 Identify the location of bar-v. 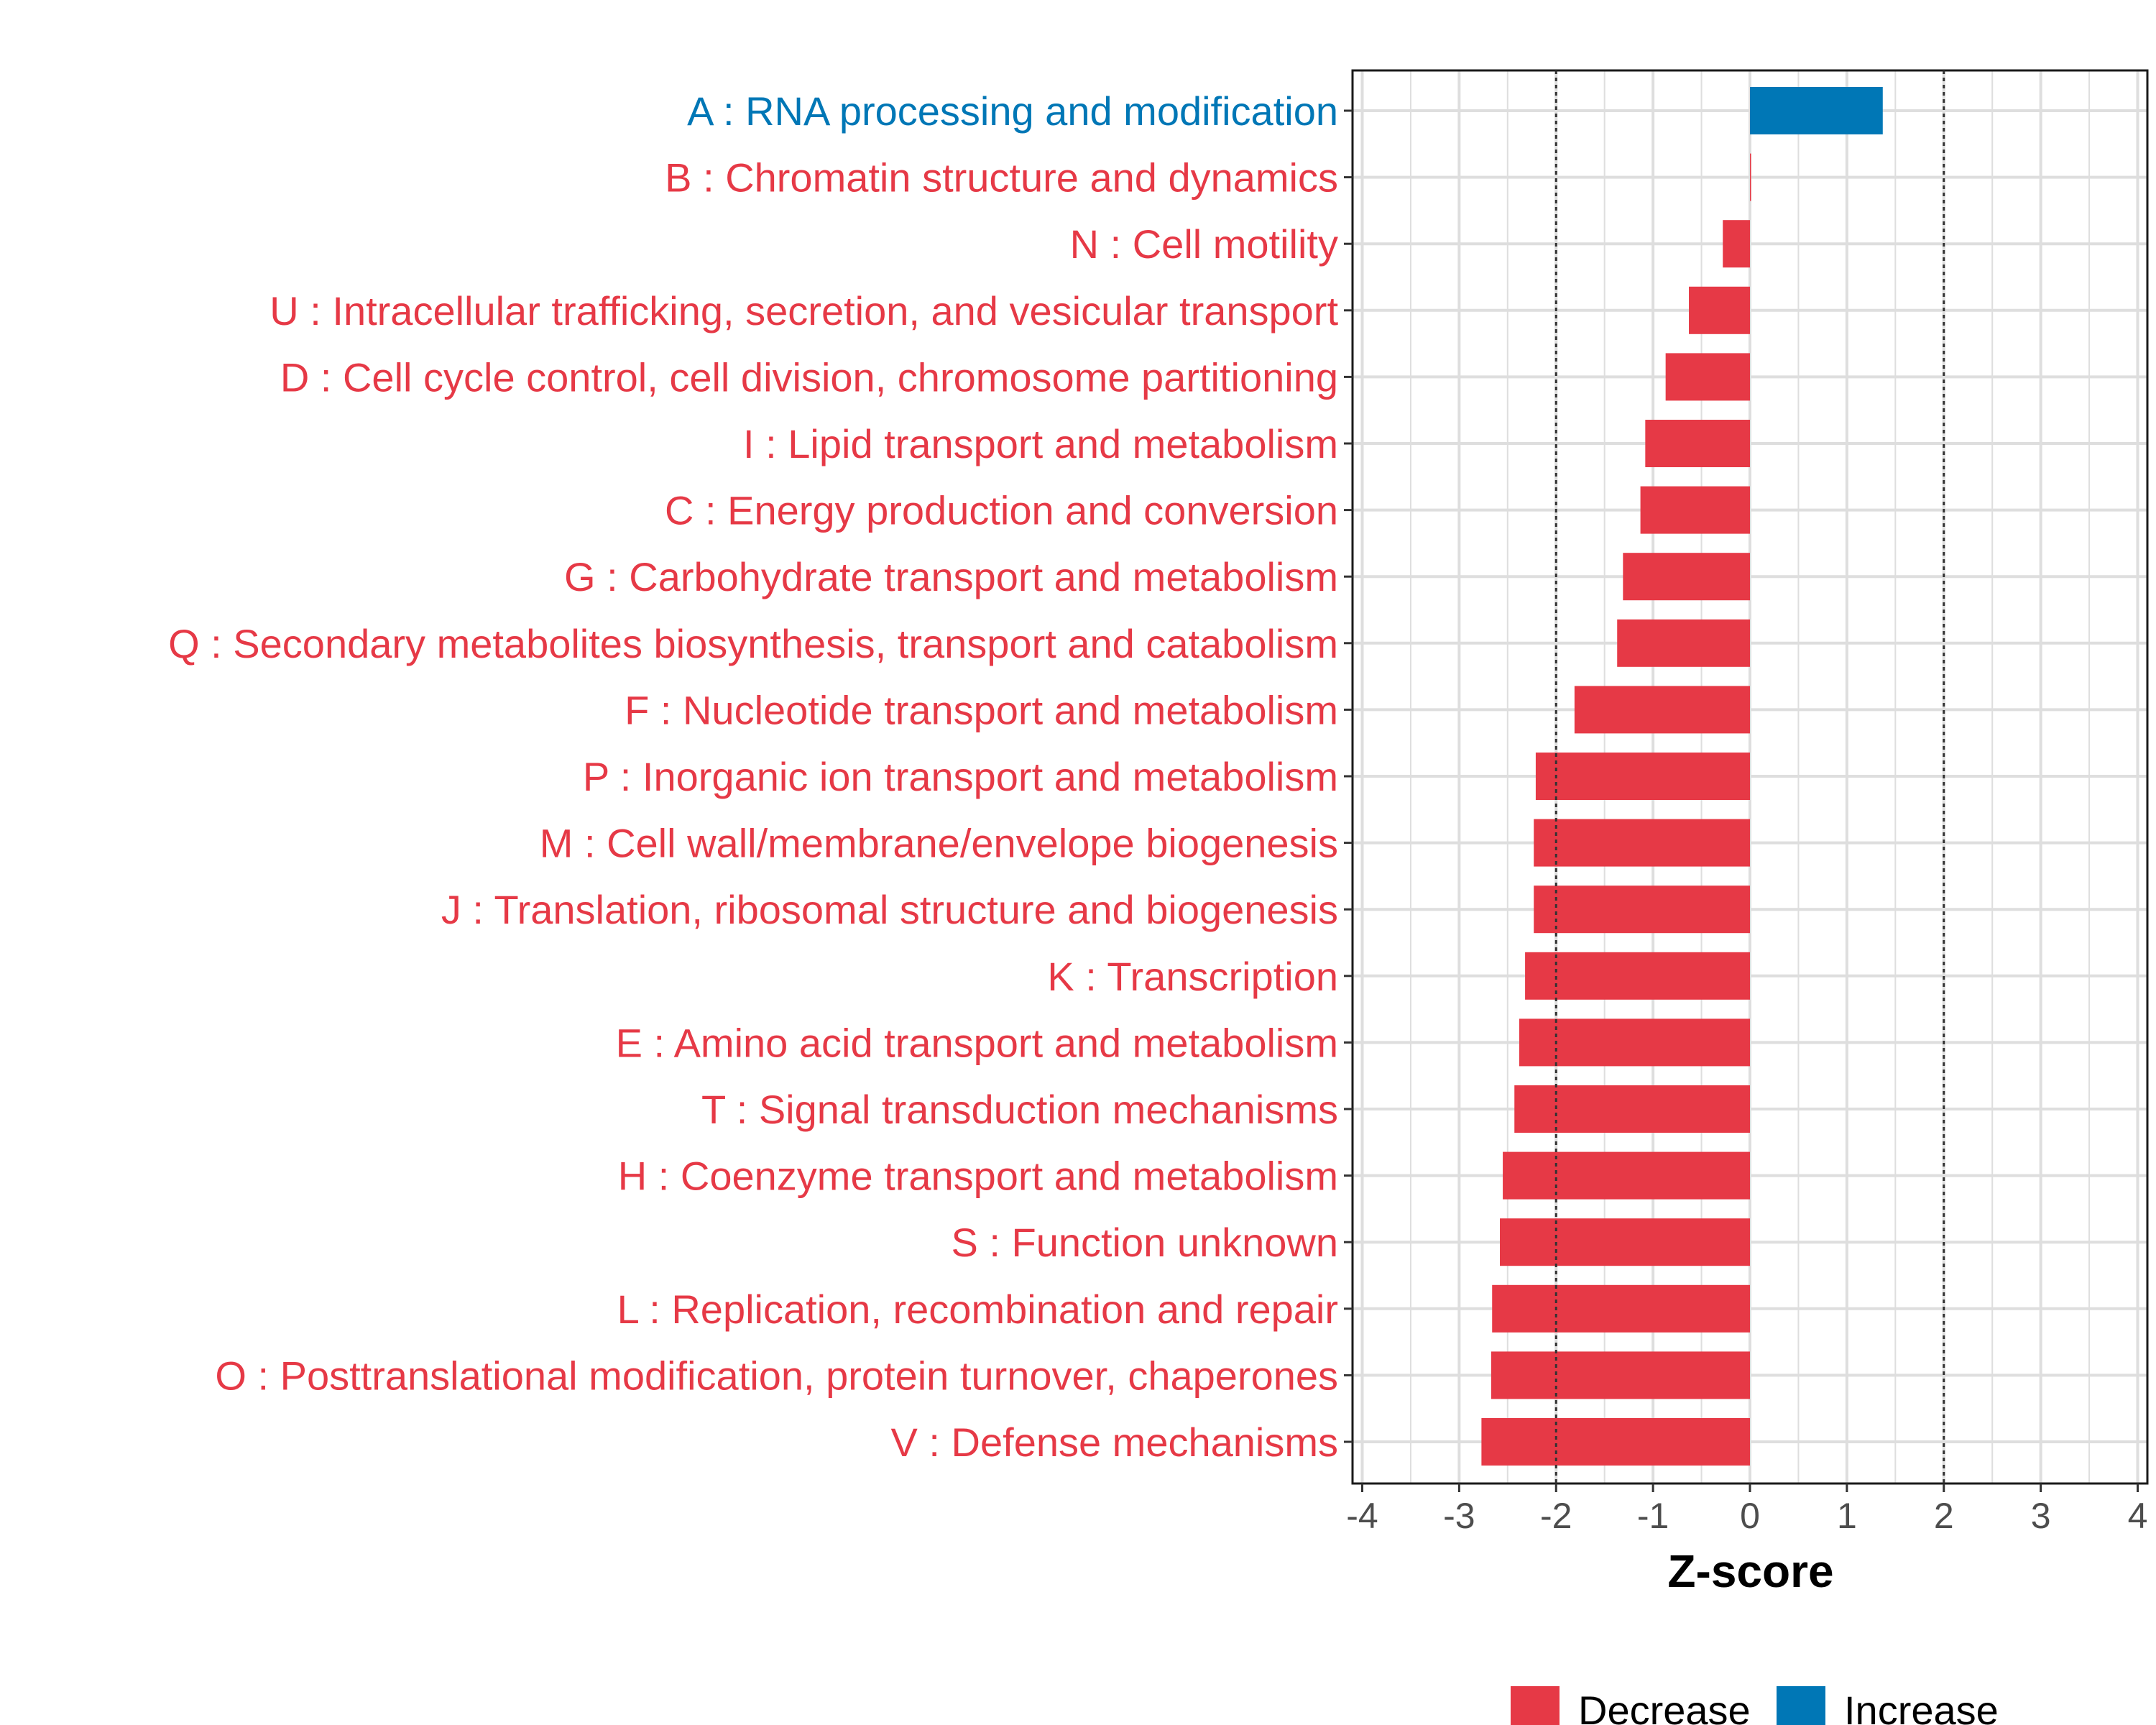
(1615, 1442).